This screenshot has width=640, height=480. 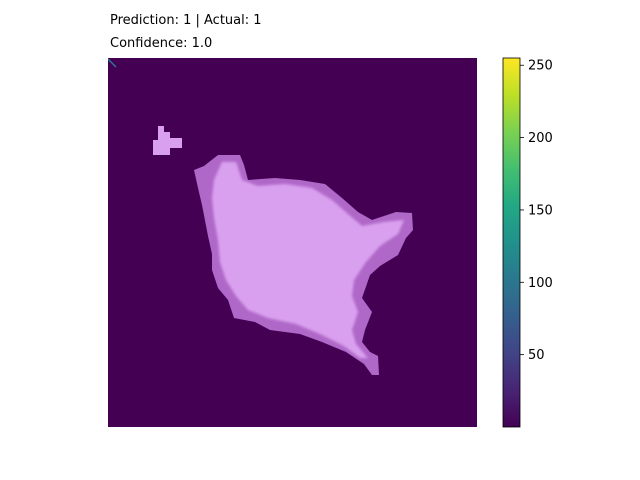 I want to click on colorbar, so click(x=511, y=242).